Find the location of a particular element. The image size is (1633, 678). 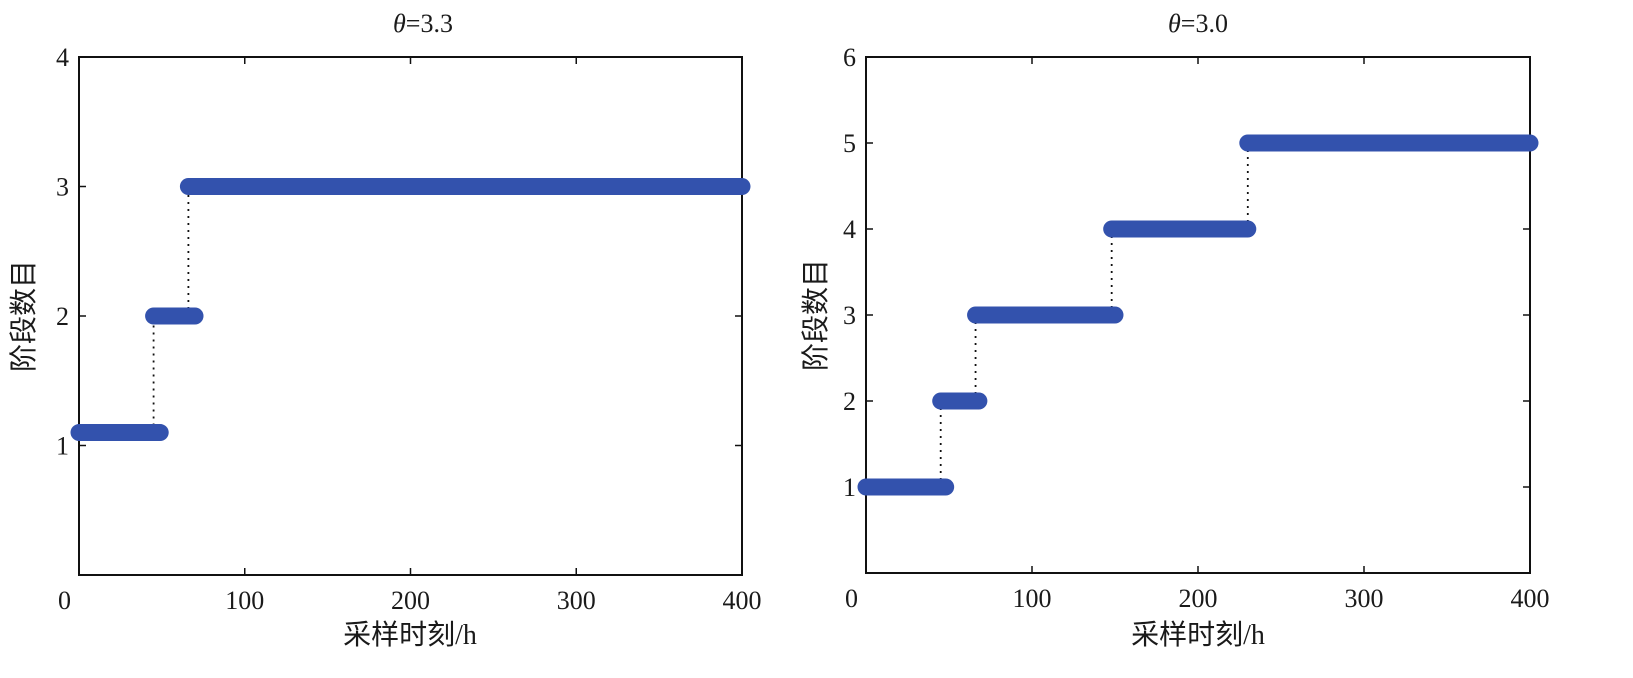

title-value: =3.0 is located at coordinates (1204, 23).